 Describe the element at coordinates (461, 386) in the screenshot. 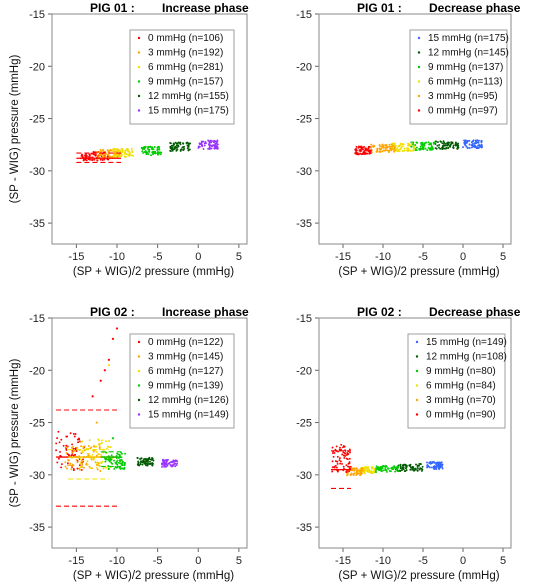

I see `legend-entry: 6 mmHg (n=84)` at that location.